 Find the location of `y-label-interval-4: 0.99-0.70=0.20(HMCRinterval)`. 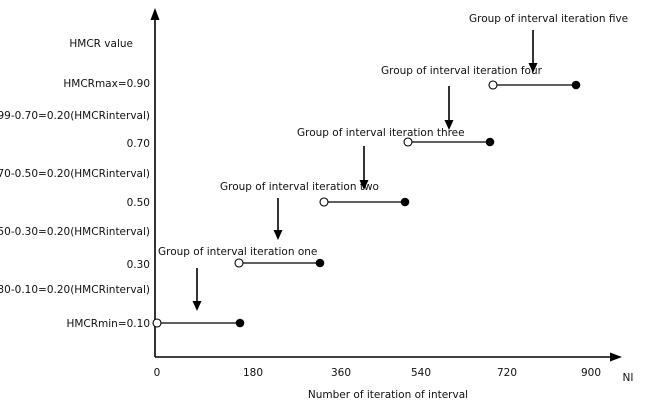

y-label-interval-4: 0.99-0.70=0.20(HMCRinterval) is located at coordinates (75, 116).